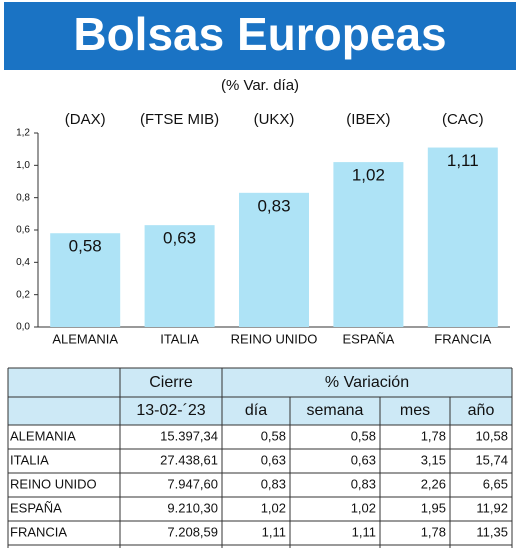  I want to click on x-tick-label: REINO UNIDO, so click(274, 338).